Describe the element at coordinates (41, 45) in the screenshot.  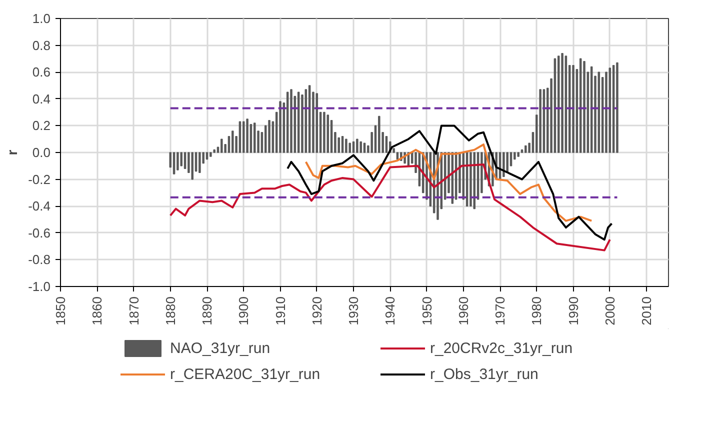
I see `y-tick-label: 0.8` at that location.